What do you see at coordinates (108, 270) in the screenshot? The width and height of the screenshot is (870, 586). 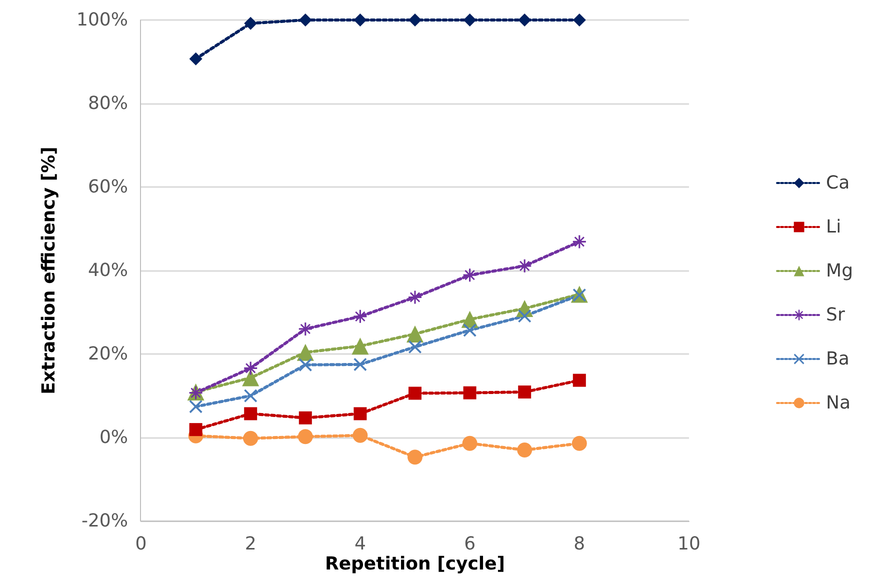 I see `y-tick-label: 40%` at bounding box center [108, 270].